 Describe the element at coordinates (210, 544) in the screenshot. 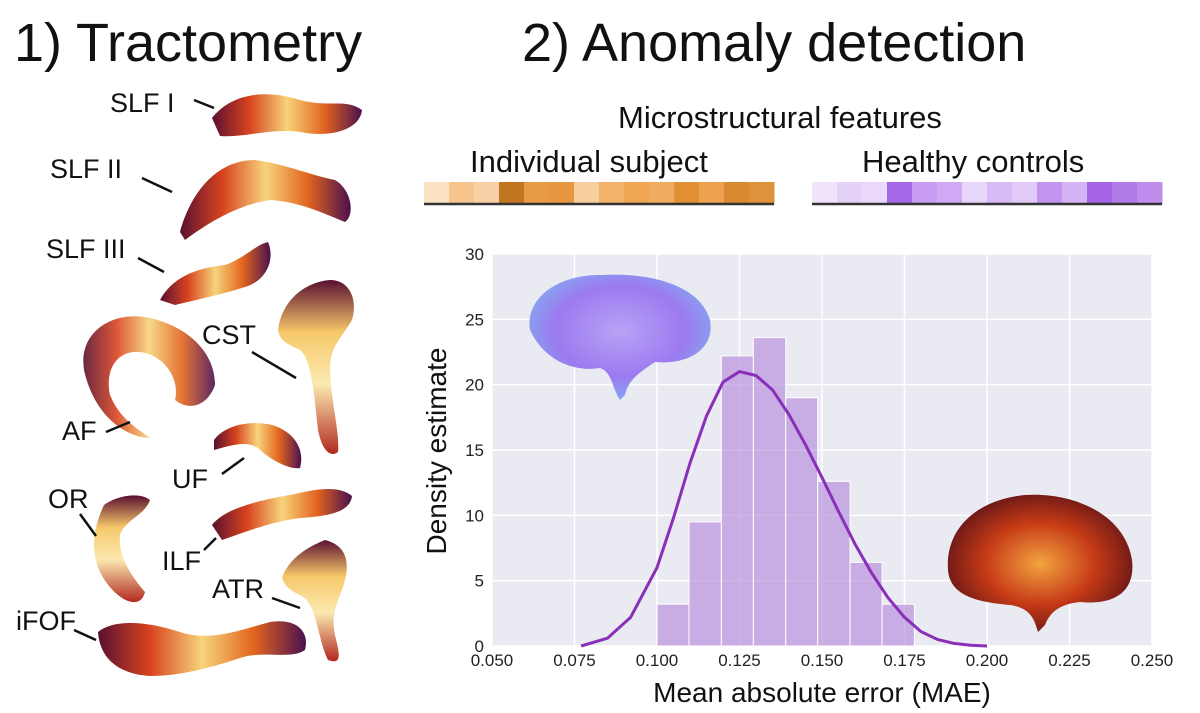

I see `leader-ilf` at that location.